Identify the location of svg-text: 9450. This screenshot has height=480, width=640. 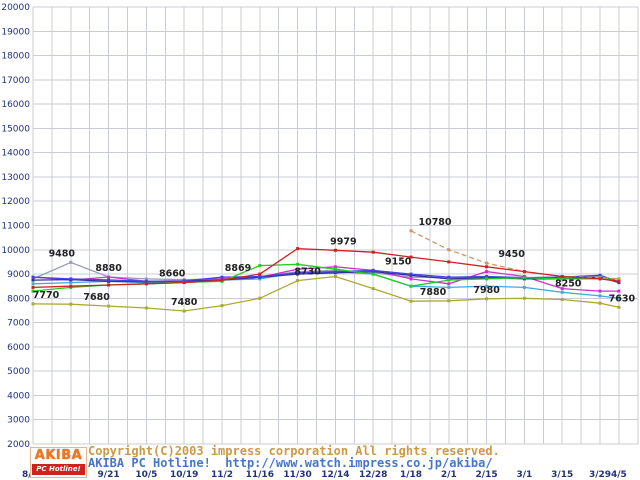
(511, 254).